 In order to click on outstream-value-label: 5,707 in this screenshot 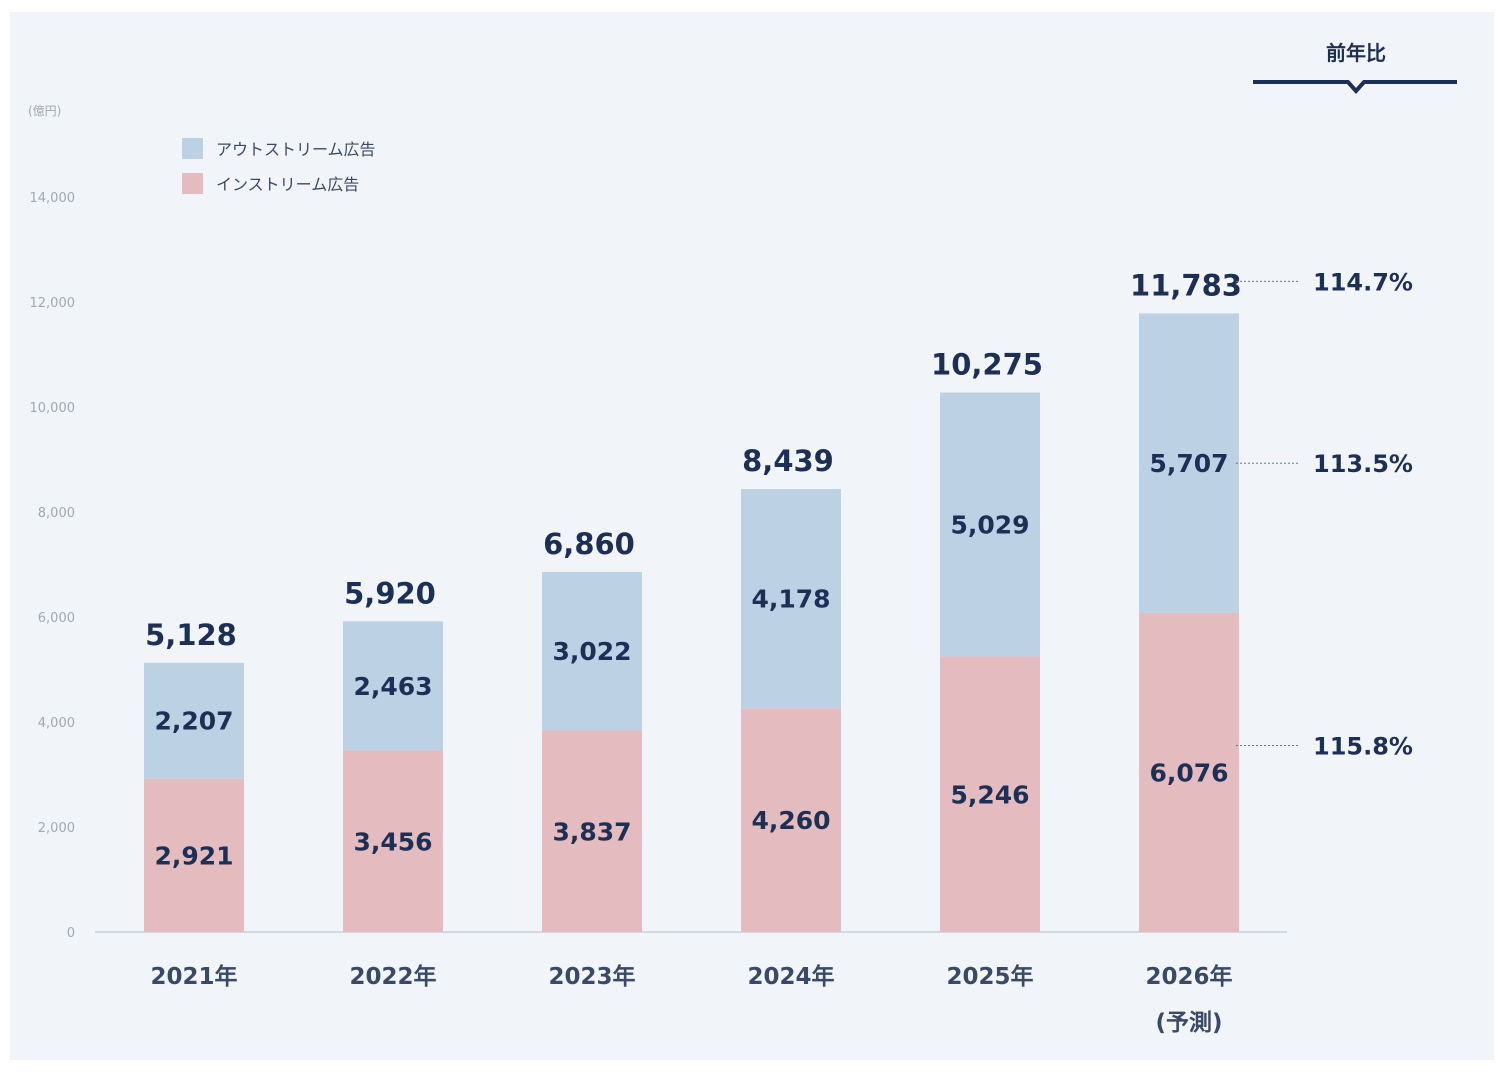, I will do `click(1188, 463)`.